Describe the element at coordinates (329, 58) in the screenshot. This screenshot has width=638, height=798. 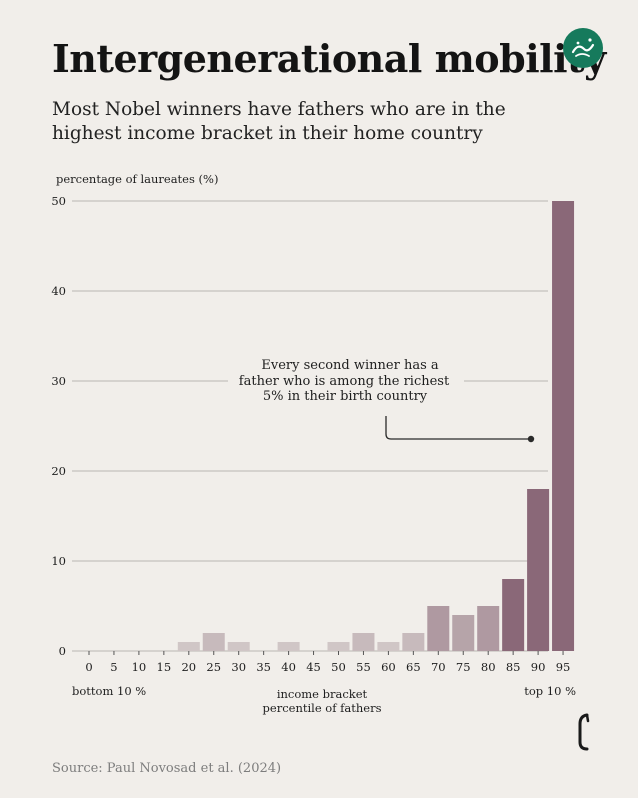
I see `page-title: Intergenerational mobility` at that location.